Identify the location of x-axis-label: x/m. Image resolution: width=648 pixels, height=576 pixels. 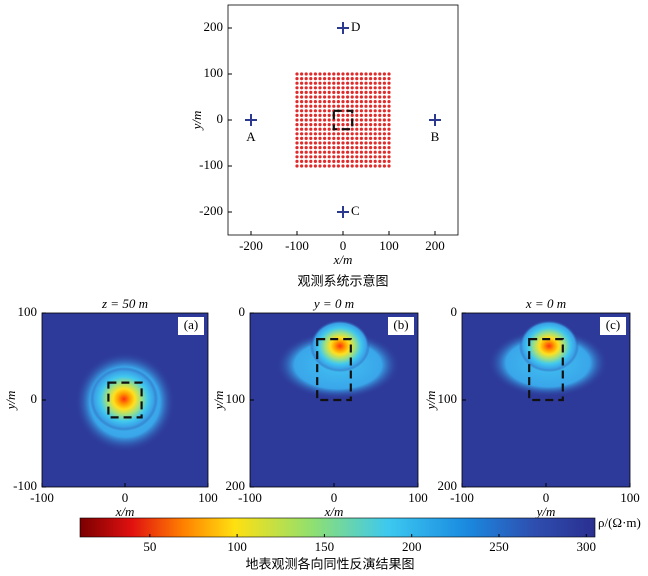
(343, 259).